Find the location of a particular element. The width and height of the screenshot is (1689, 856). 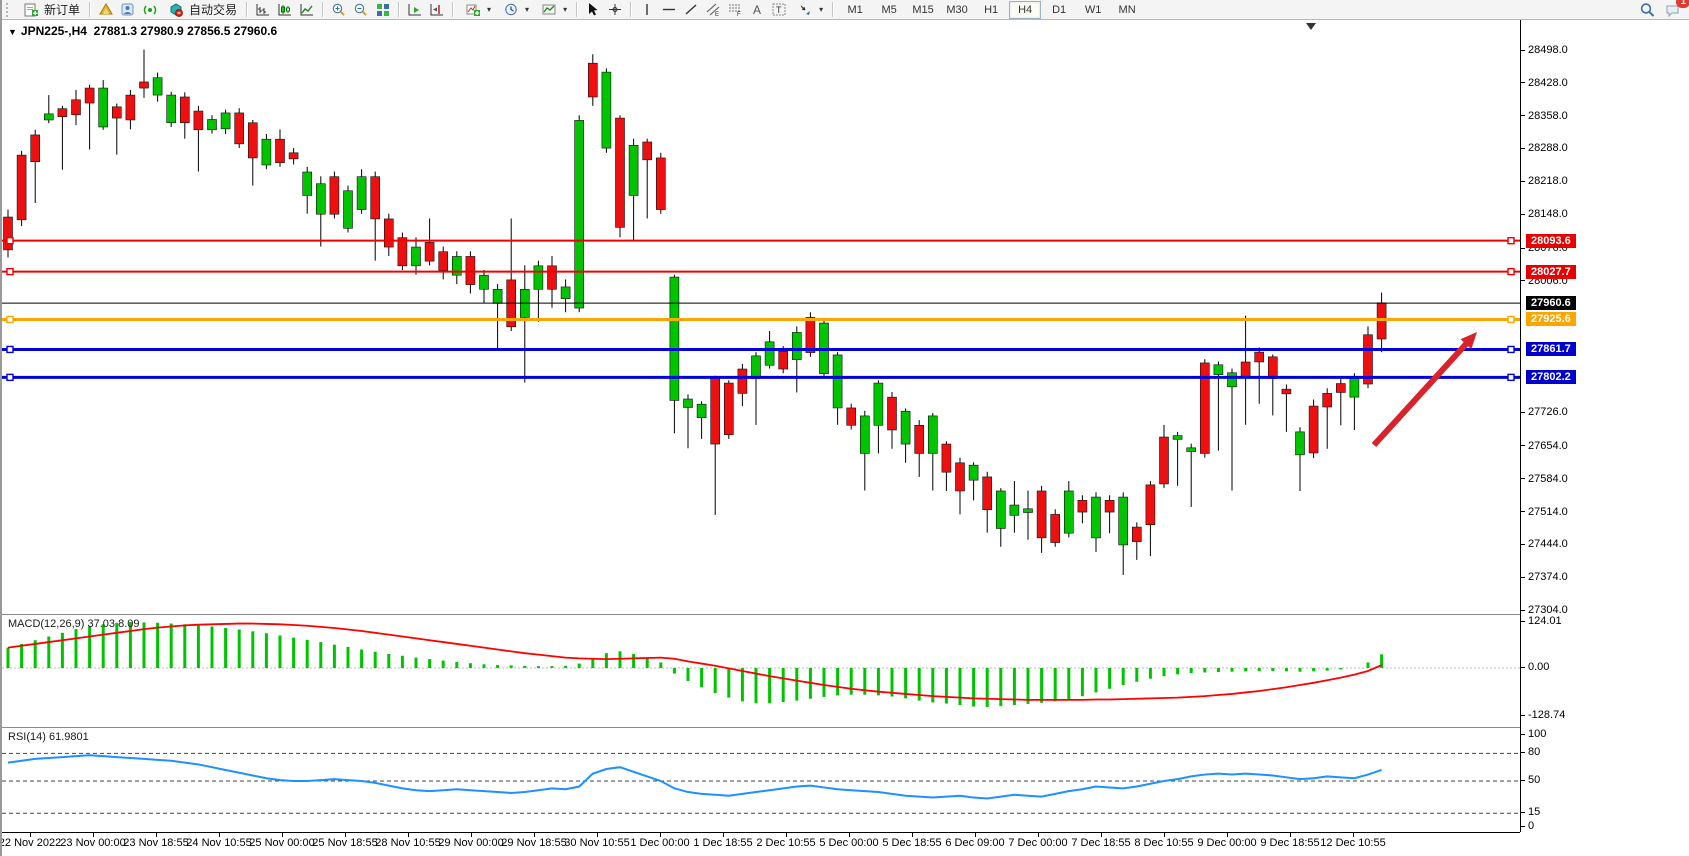

macd-pane: MACD(12,26,9) 37.03 8.09 is located at coordinates (761, 671).